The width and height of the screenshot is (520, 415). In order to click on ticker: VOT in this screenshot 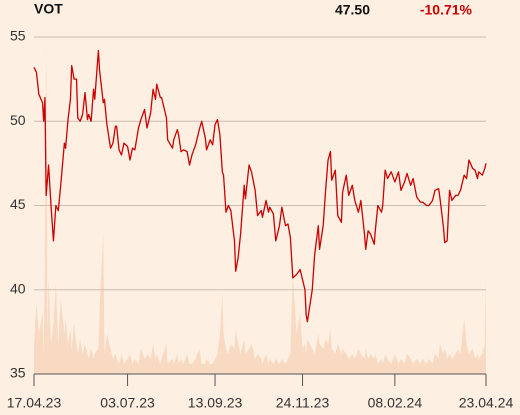, I will do `click(48, 9)`.